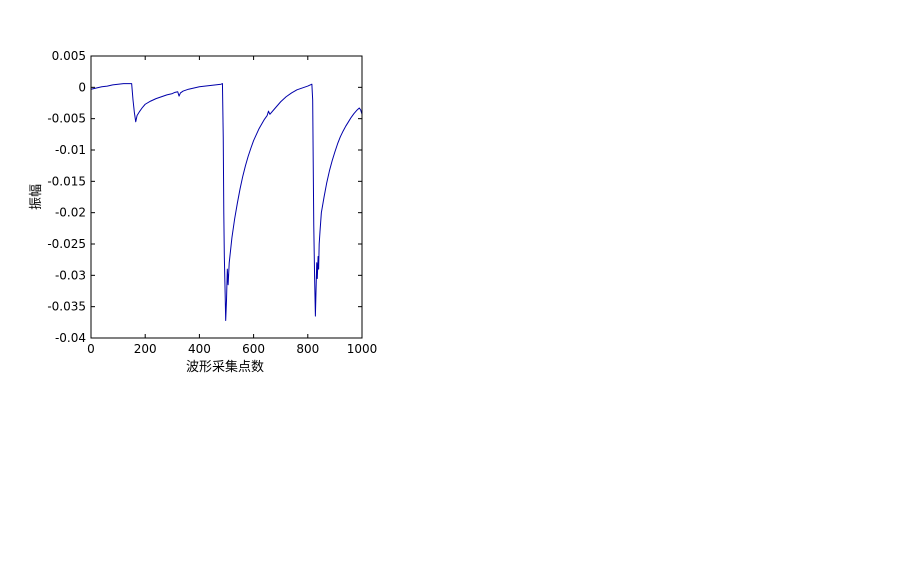  I want to click on y-tick-label: -0.005, so click(66, 119).